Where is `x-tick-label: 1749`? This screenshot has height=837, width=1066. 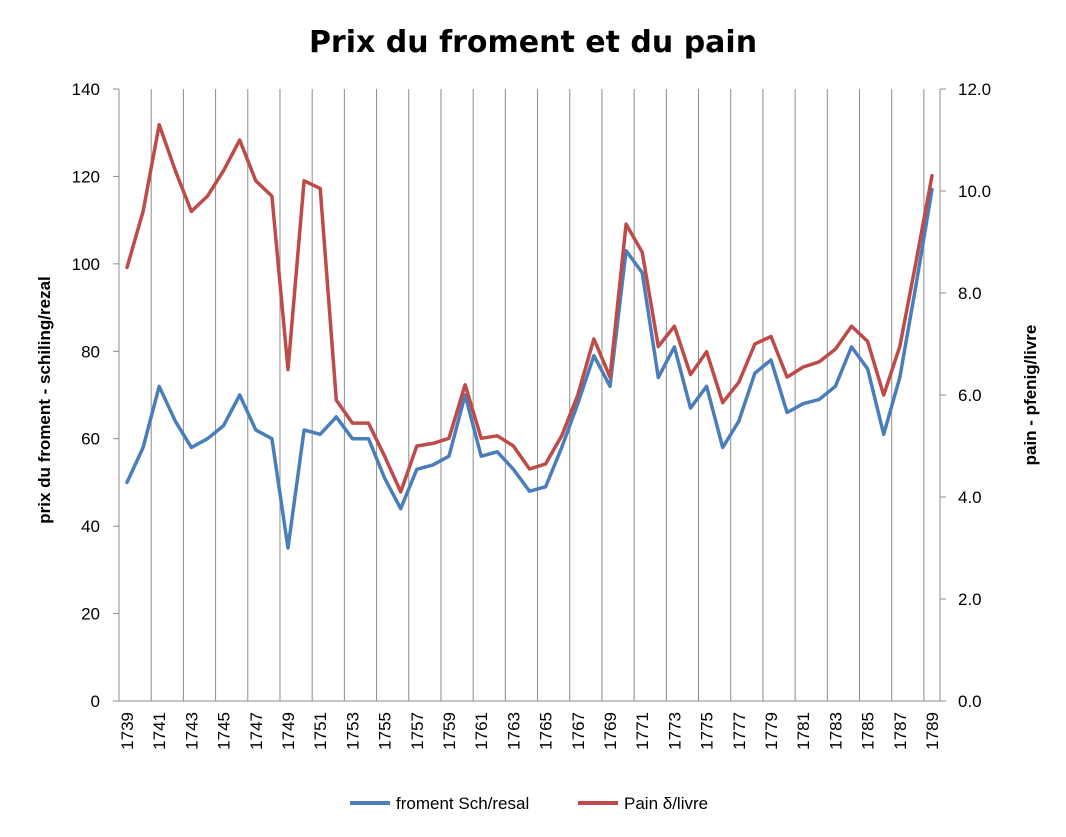 x-tick-label: 1749 is located at coordinates (288, 731).